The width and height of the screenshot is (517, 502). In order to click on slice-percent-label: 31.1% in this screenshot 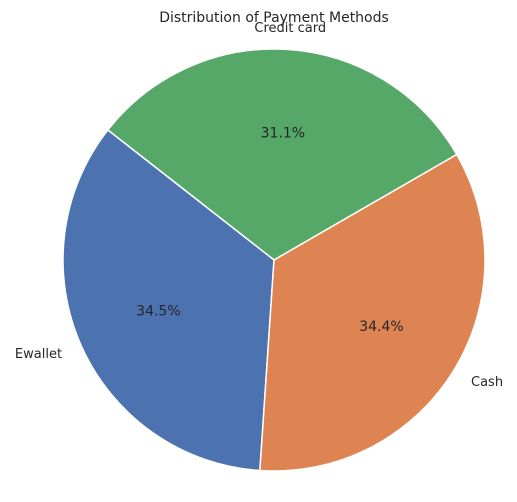, I will do `click(283, 134)`.